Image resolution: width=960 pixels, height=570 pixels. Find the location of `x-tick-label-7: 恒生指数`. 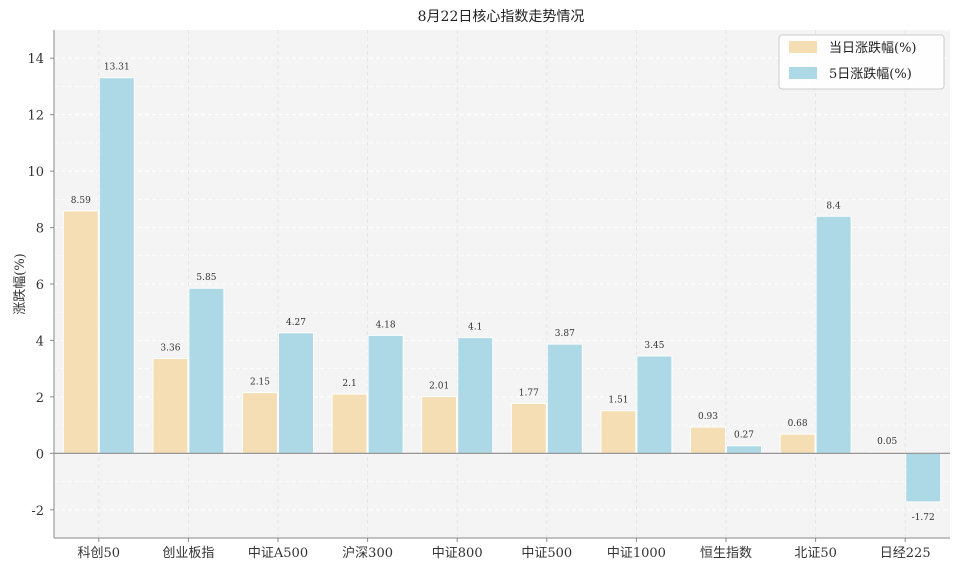

x-tick-label-7: 恒生指数 is located at coordinates (726, 553).